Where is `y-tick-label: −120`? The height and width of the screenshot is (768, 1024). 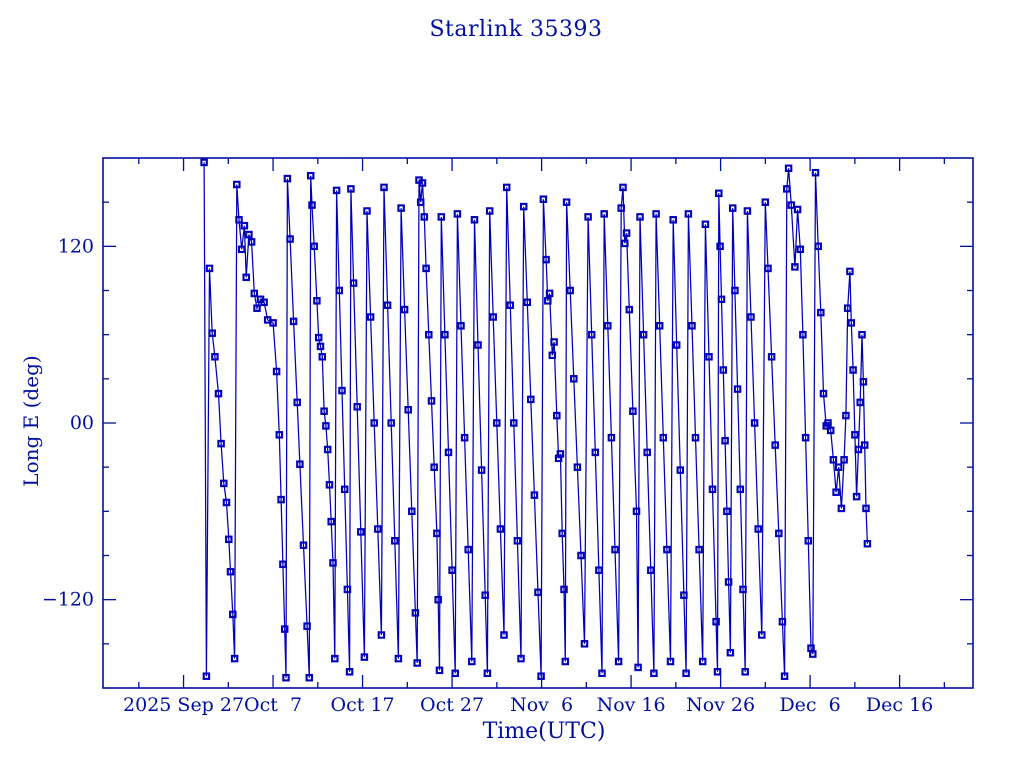
y-tick-label: −120 is located at coordinates (68, 600).